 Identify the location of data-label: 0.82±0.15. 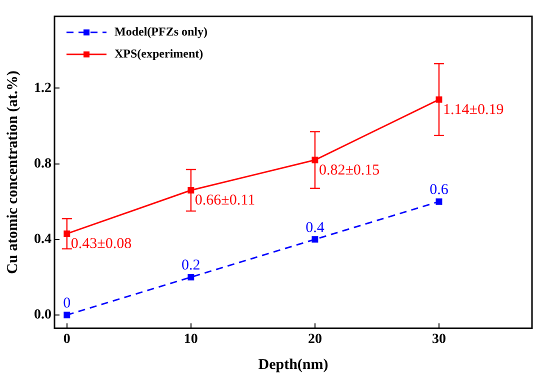
(349, 170).